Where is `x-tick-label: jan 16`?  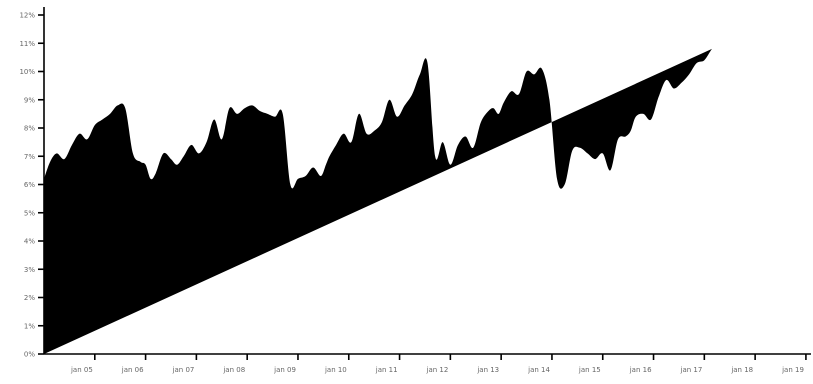 x-tick-label: jan 16 is located at coordinates (640, 370).